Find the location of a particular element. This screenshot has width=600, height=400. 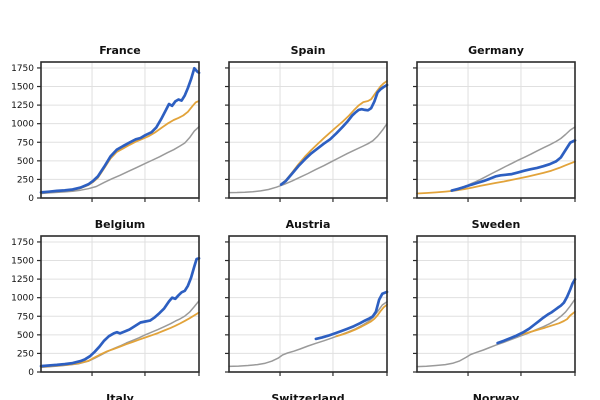

subplot-title: France is located at coordinates (119, 50).